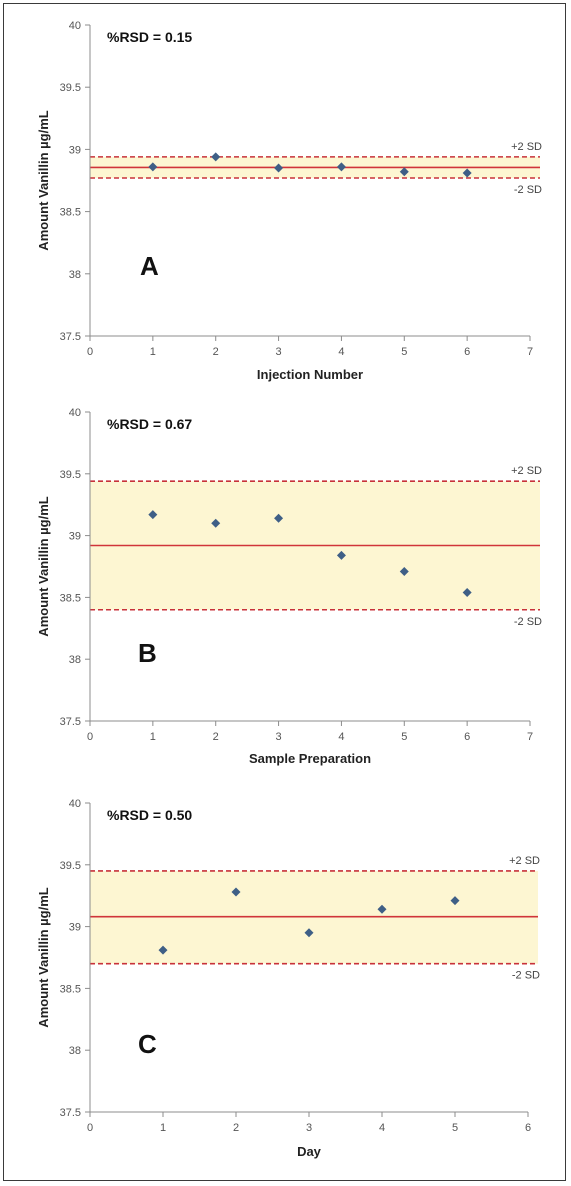  Describe the element at coordinates (149, 424) in the screenshot. I see `rsd-annotation: %RSD = 0.67` at that location.